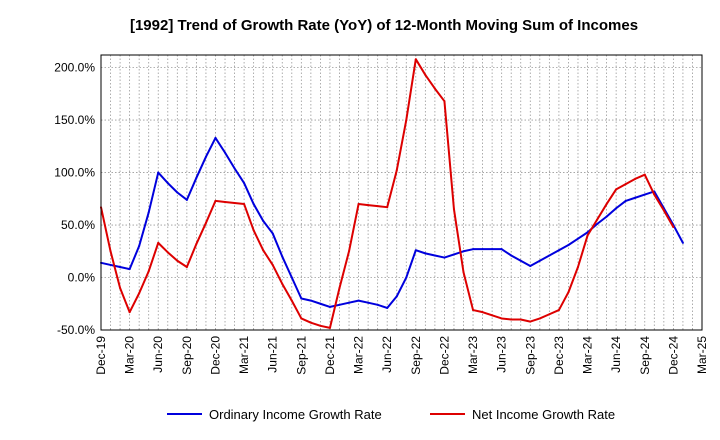 The image size is (720, 440). What do you see at coordinates (416, 355) in the screenshot?
I see `x-tick-label: Sep-22` at bounding box center [416, 355].